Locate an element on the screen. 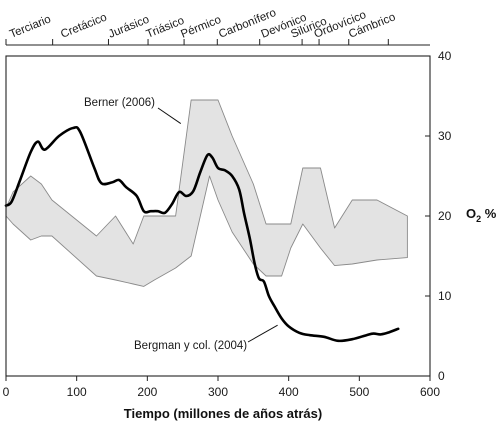 This screenshot has width=500, height=428. period-label: Terciario is located at coordinates (30, 26).